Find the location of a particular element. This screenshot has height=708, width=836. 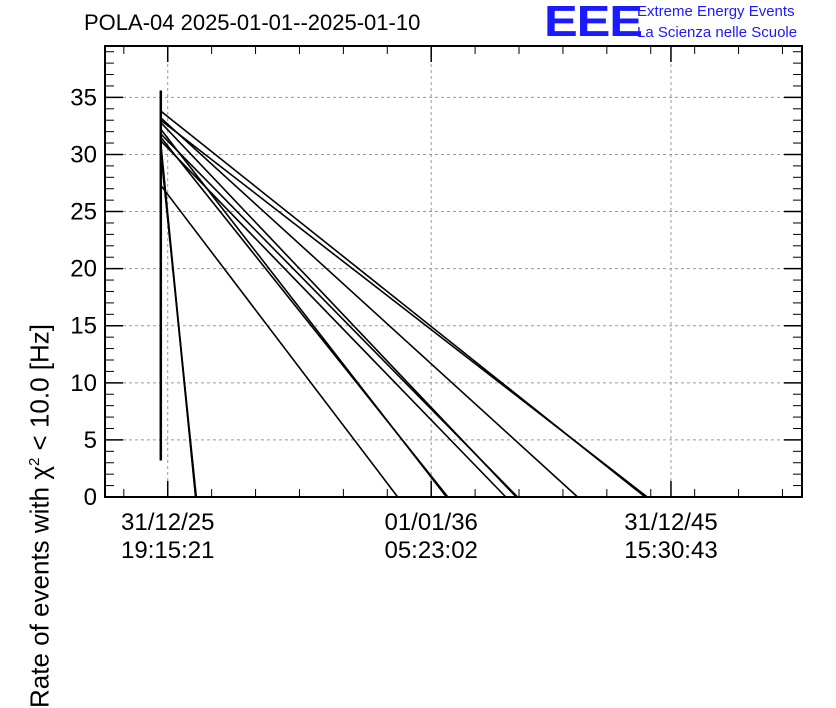

series-line-s11 is located at coordinates (279, 341).